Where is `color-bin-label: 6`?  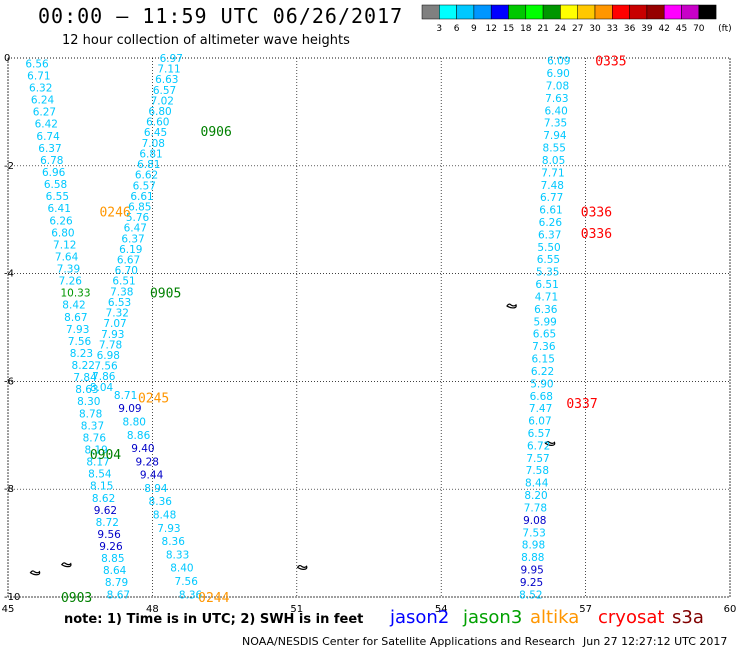 color-bin-label: 6 is located at coordinates (457, 29).